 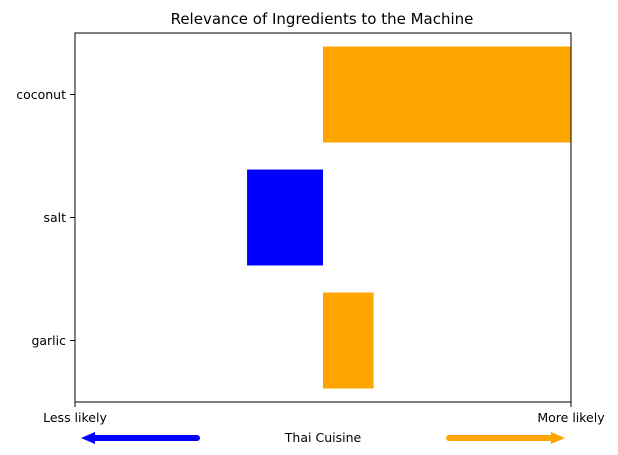 I want to click on y-tick-label-garlic: garlic, so click(x=48, y=340).